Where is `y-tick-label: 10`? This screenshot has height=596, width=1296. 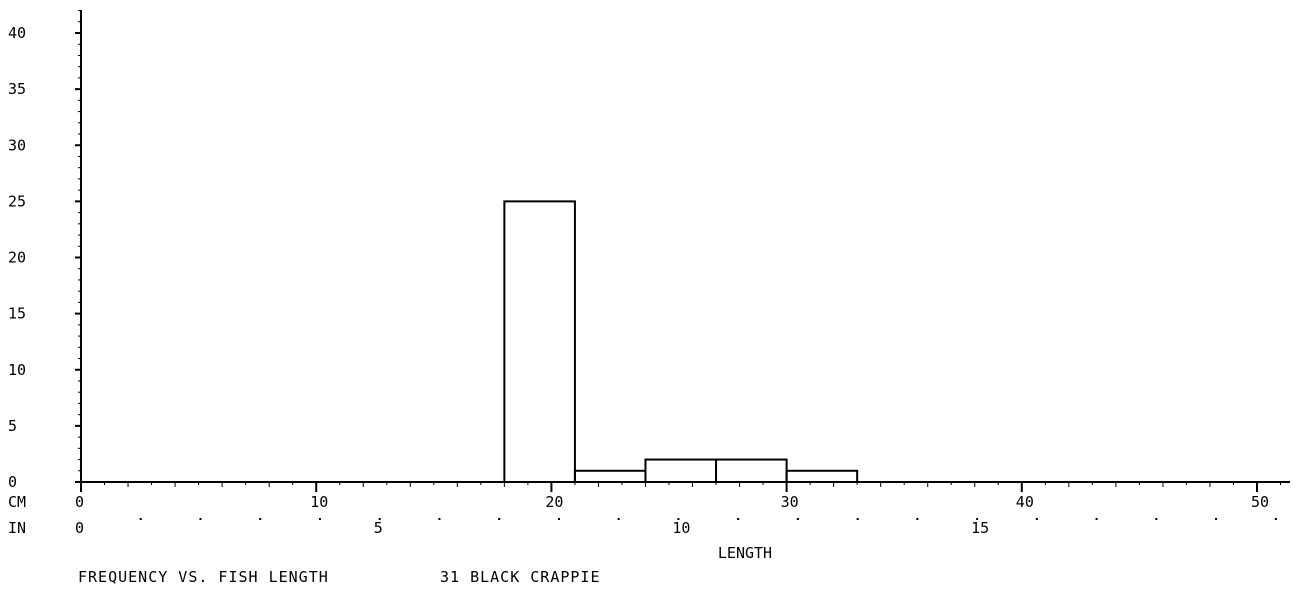
y-tick-label: 10 is located at coordinates (17, 370).